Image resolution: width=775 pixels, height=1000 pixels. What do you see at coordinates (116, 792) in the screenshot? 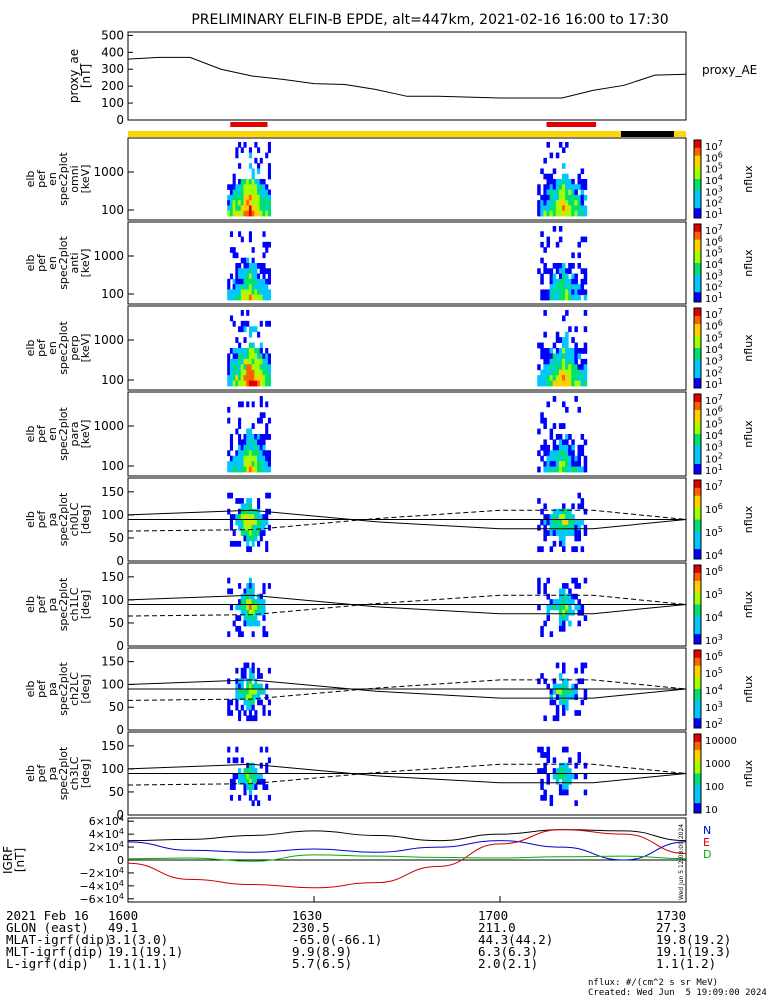
I see `ytick-label: 50` at bounding box center [116, 792].